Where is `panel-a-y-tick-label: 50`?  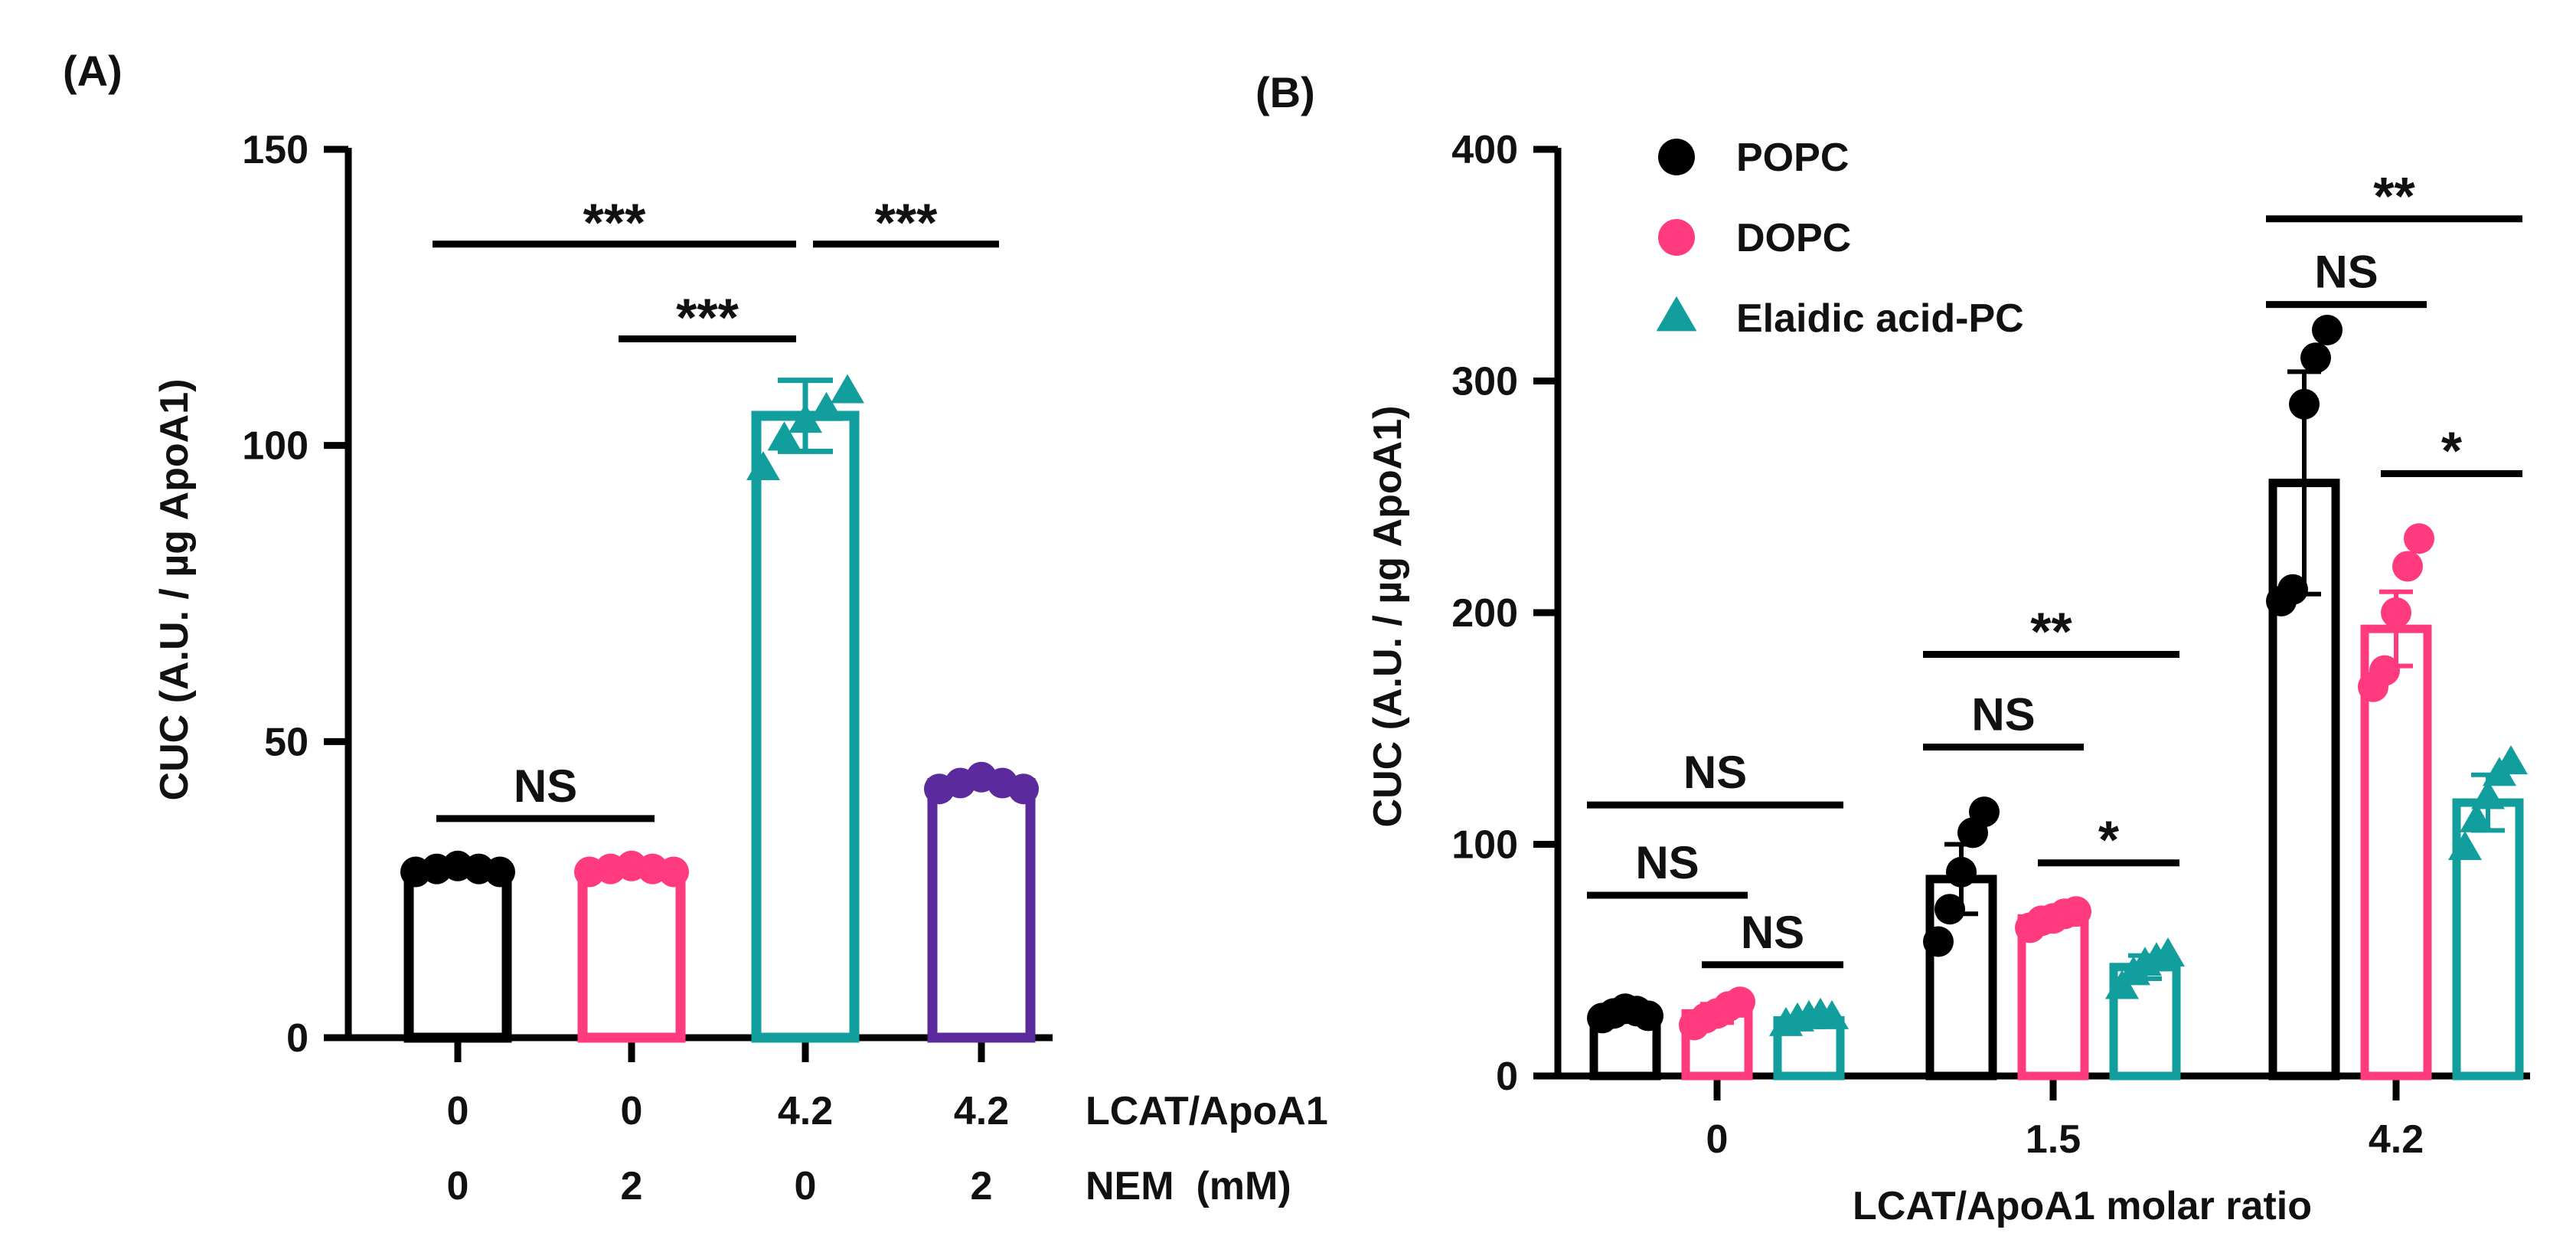 panel-a-y-tick-label: 50 is located at coordinates (286, 742).